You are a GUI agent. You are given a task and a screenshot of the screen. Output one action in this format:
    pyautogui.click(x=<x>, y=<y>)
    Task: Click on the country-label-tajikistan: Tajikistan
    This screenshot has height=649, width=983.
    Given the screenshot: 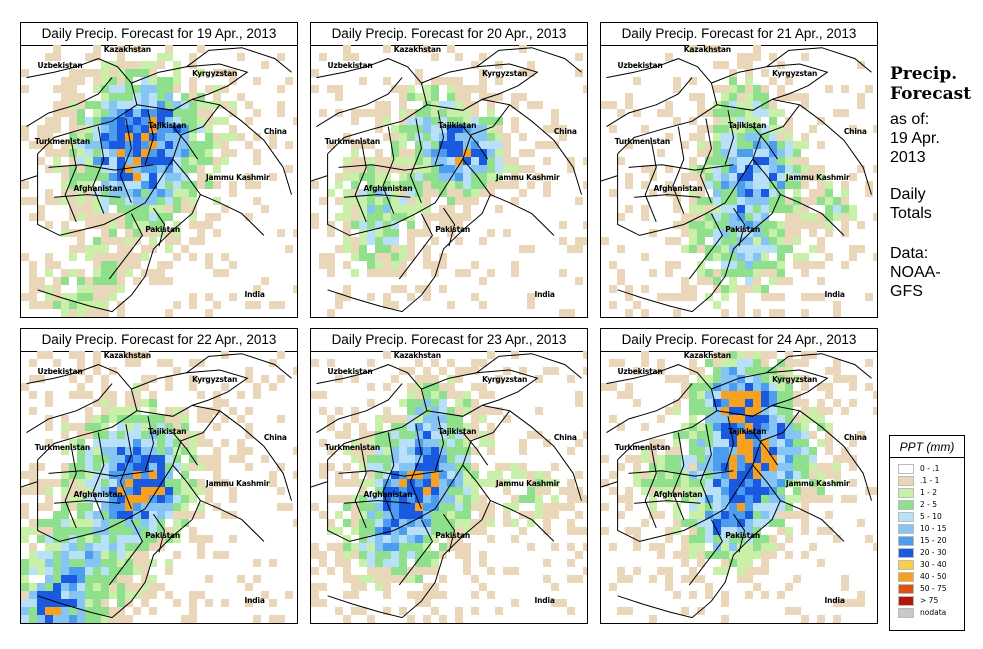 What is the action you would take?
    pyautogui.click(x=747, y=126)
    